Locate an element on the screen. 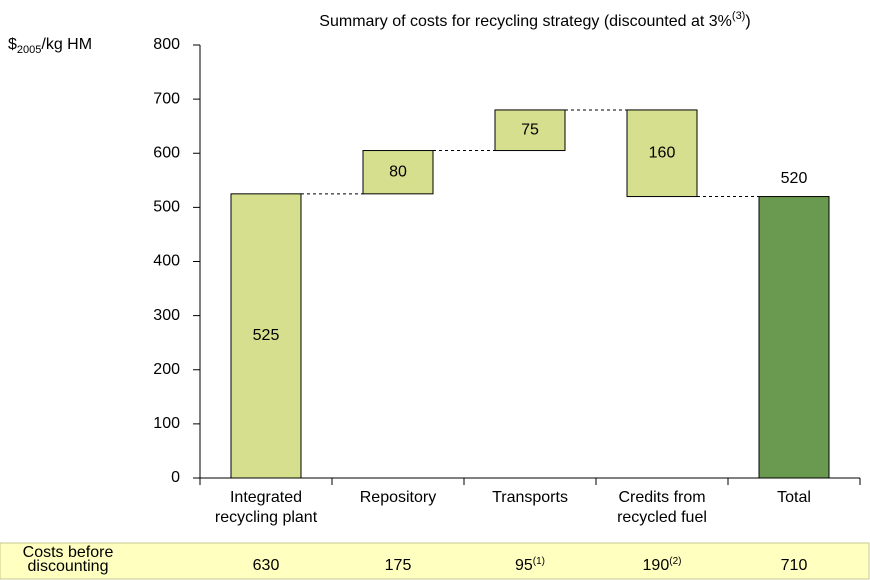 The height and width of the screenshot is (580, 870). y-tick-label: 0 is located at coordinates (175, 477).